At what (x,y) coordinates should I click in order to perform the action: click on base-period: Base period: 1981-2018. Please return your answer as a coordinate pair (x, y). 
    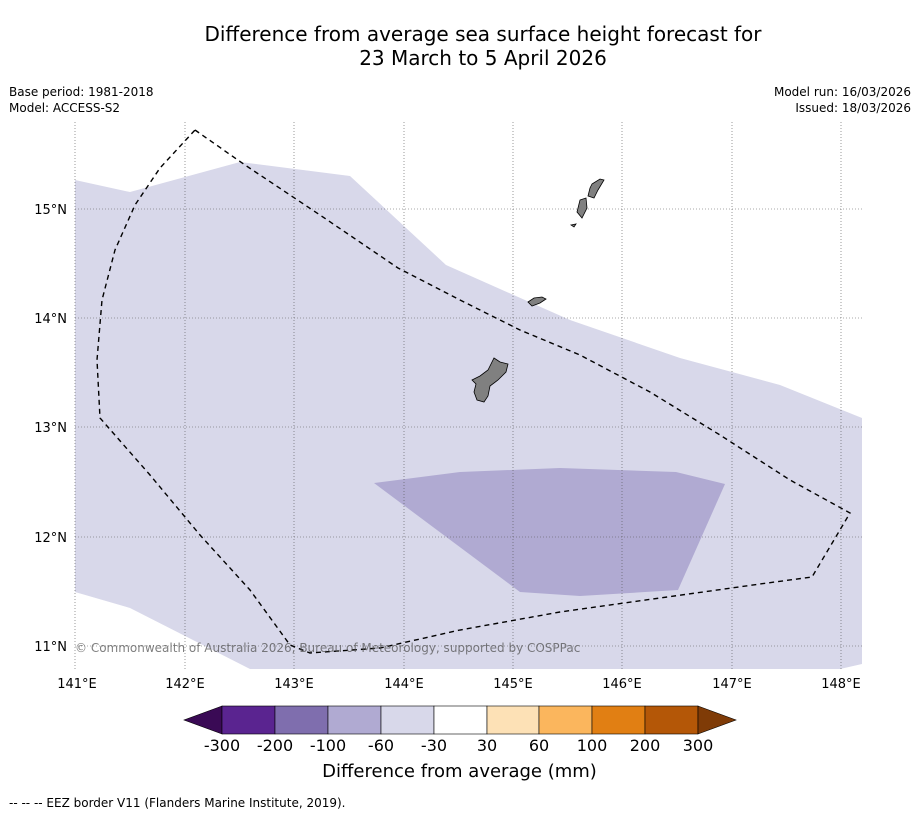
    Looking at the image, I should click on (81, 92).